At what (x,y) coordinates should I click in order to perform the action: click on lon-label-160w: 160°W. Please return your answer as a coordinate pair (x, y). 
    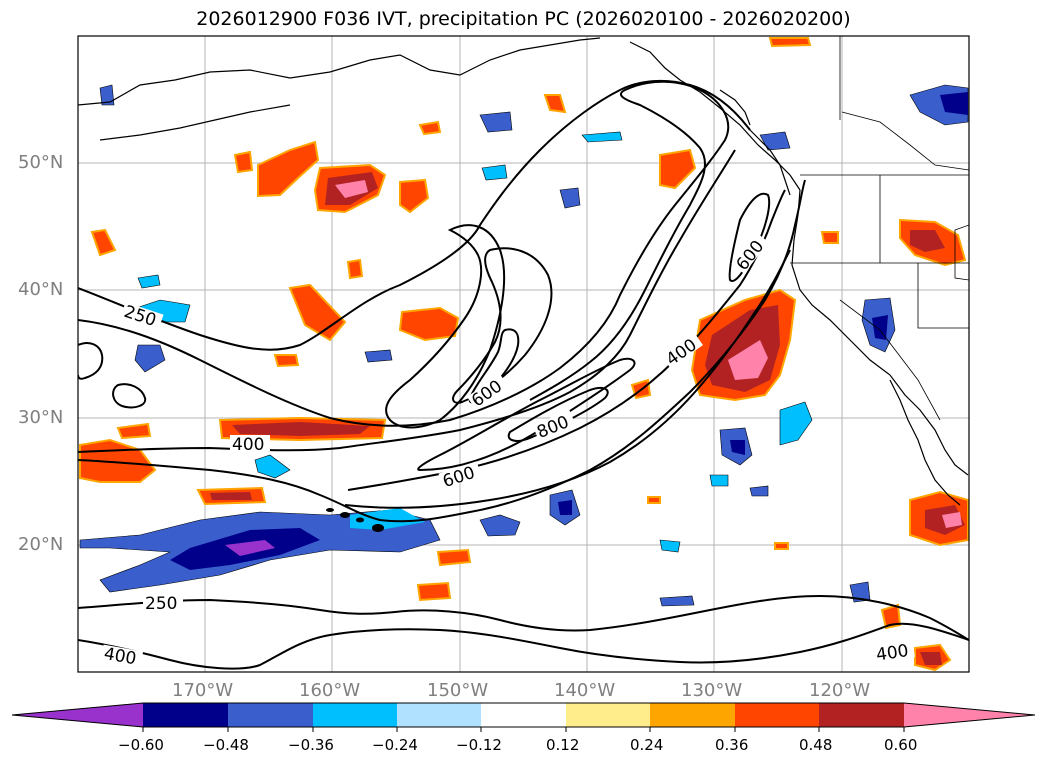
    Looking at the image, I should click on (330, 690).